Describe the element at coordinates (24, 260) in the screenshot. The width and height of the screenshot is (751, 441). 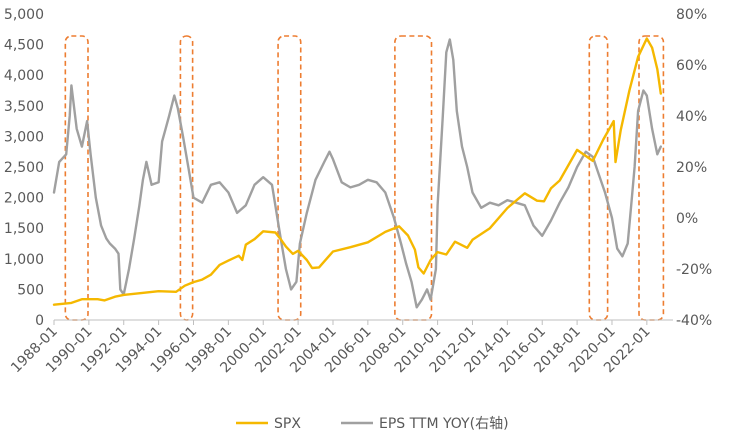
I see `left-axis-tick-label: 1,000` at that location.